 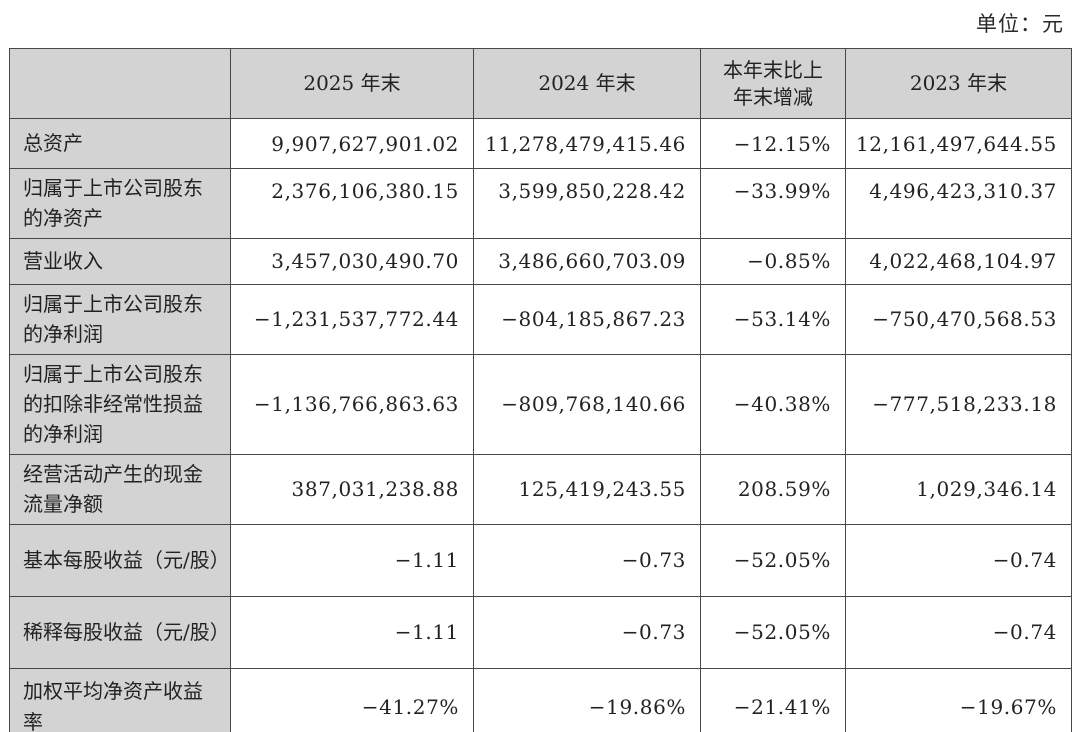 What do you see at coordinates (958, 83) in the screenshot?
I see `header-2023: 2023 年末` at bounding box center [958, 83].